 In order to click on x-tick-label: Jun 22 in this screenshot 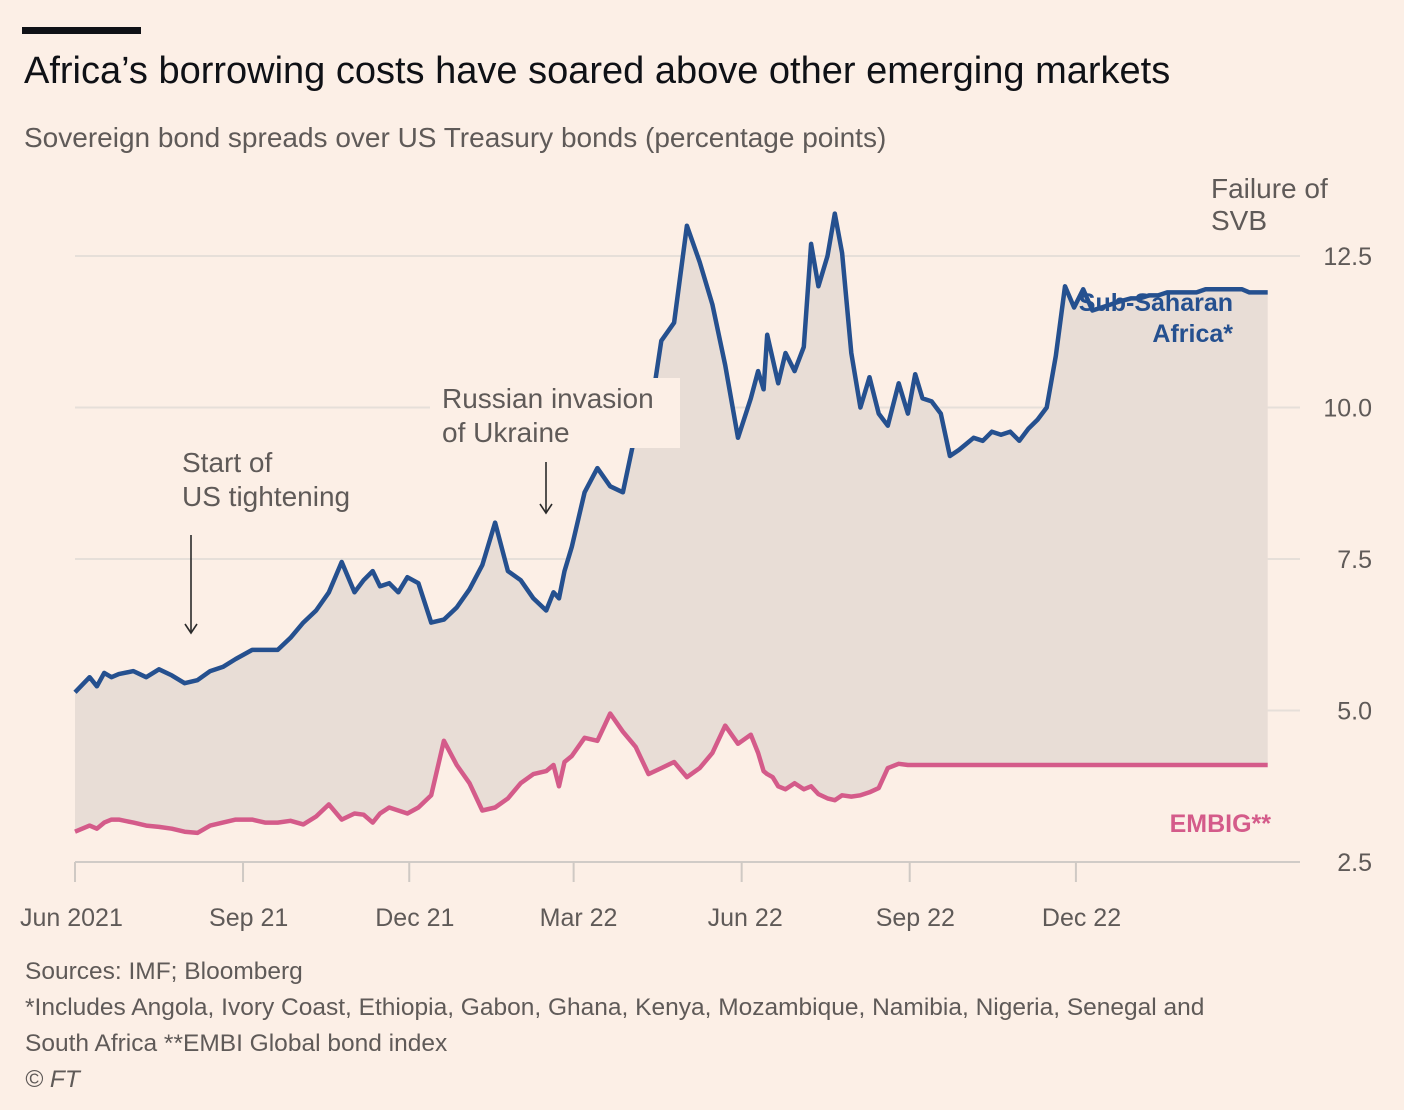, I will do `click(745, 918)`.